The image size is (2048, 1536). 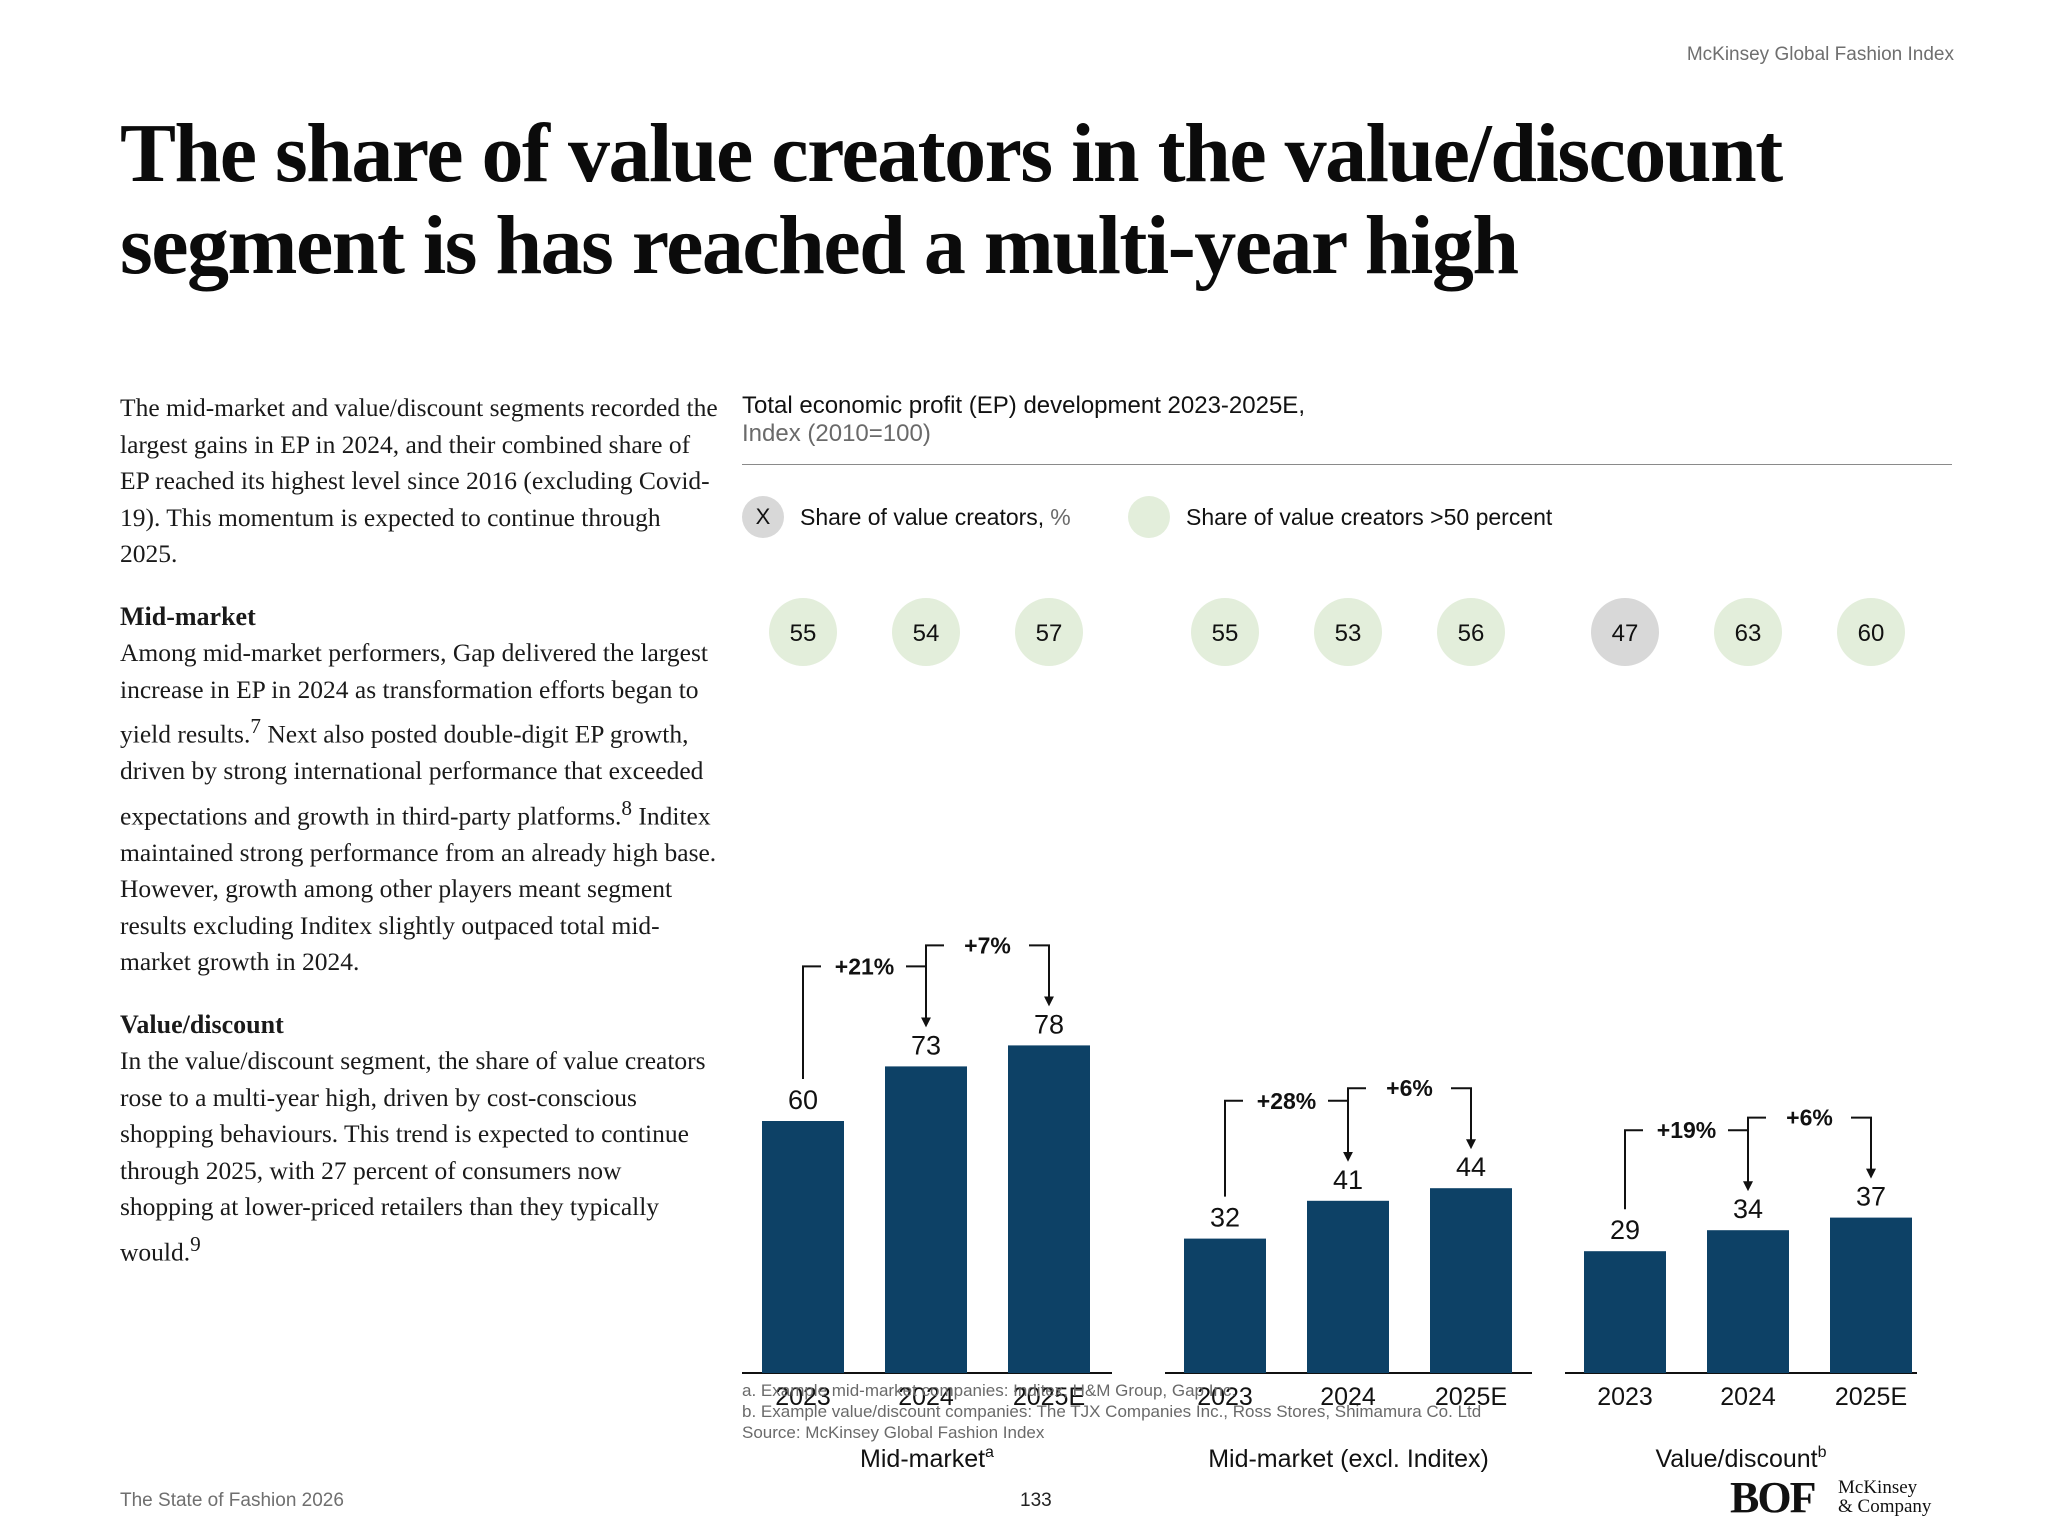 I want to click on share-value-label: 47, so click(x=1625, y=633).